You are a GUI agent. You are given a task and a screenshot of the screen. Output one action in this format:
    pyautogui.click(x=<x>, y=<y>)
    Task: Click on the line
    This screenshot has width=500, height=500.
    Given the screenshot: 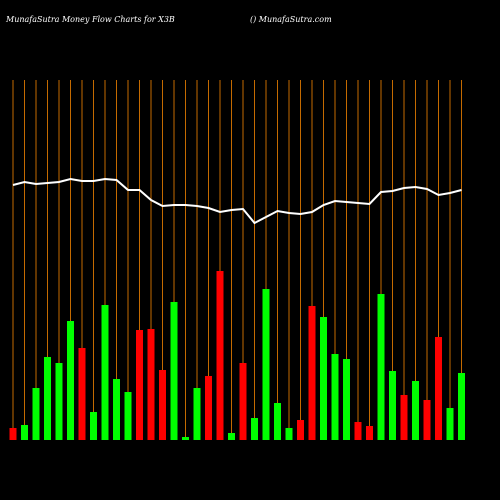 What is the action you would take?
    pyautogui.click(x=237, y=201)
    